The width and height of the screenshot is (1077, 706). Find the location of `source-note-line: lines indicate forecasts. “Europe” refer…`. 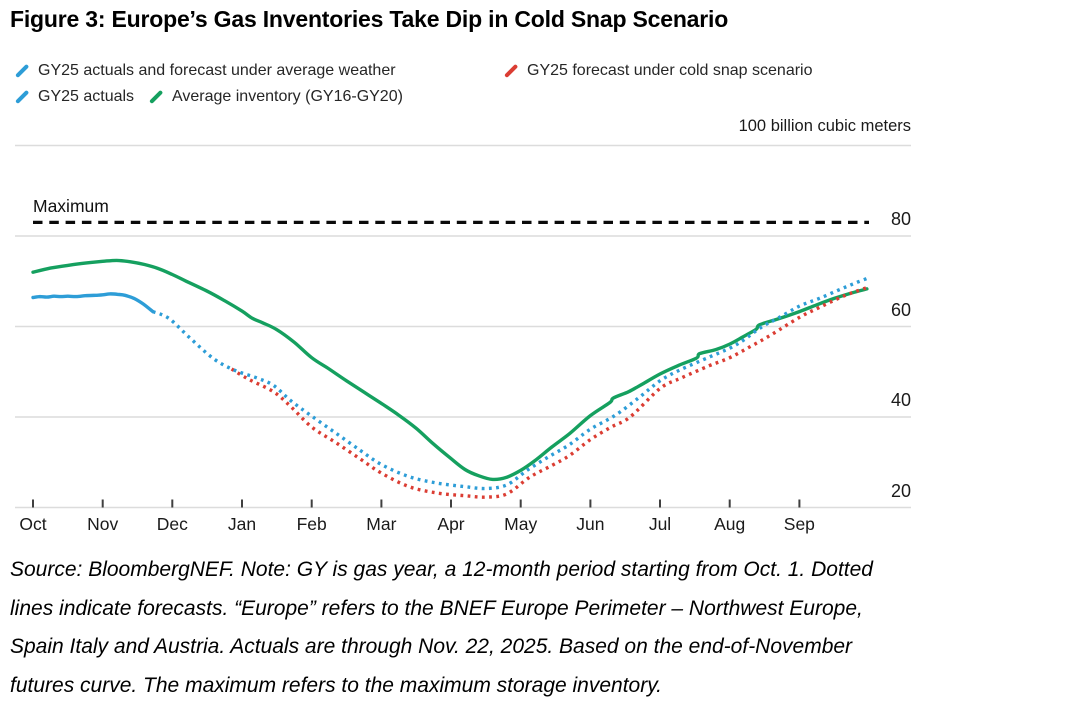

source-note-line: lines indicate forecasts. “Europe” refer… is located at coordinates (436, 608).